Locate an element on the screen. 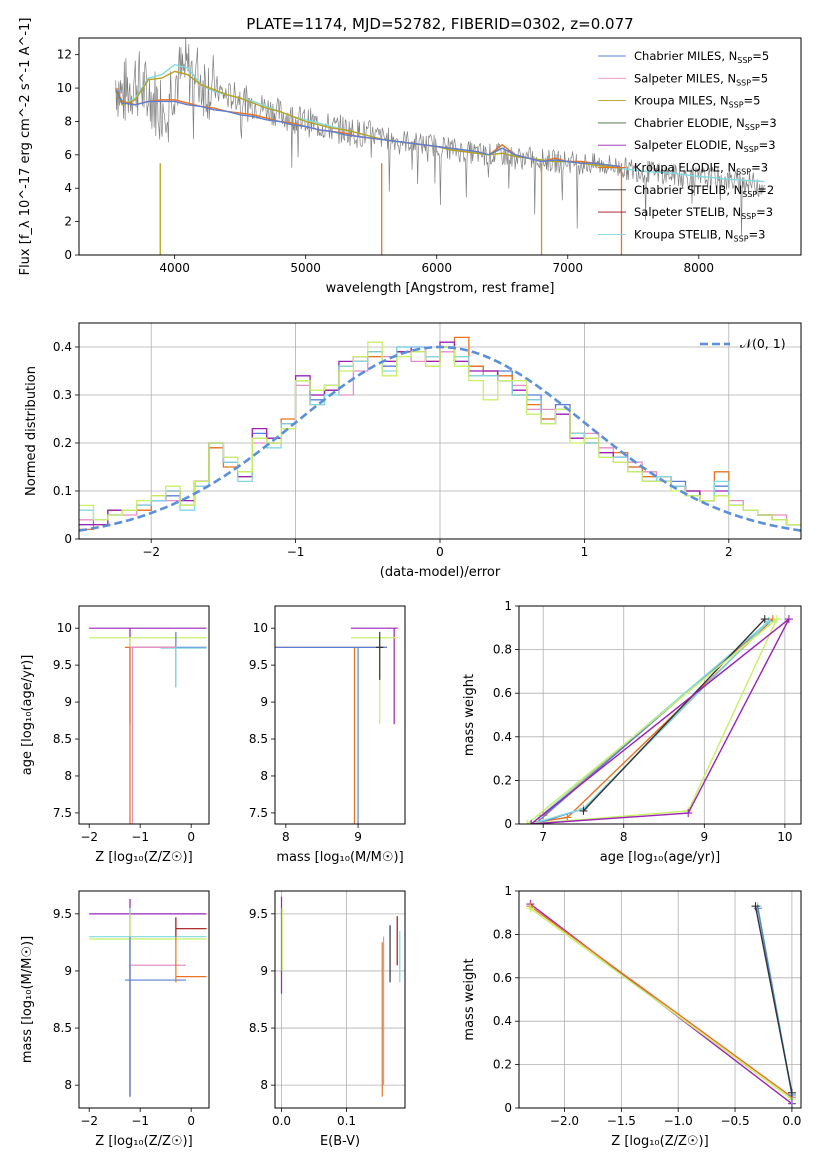  x-tick-label: 1 is located at coordinates (585, 552).